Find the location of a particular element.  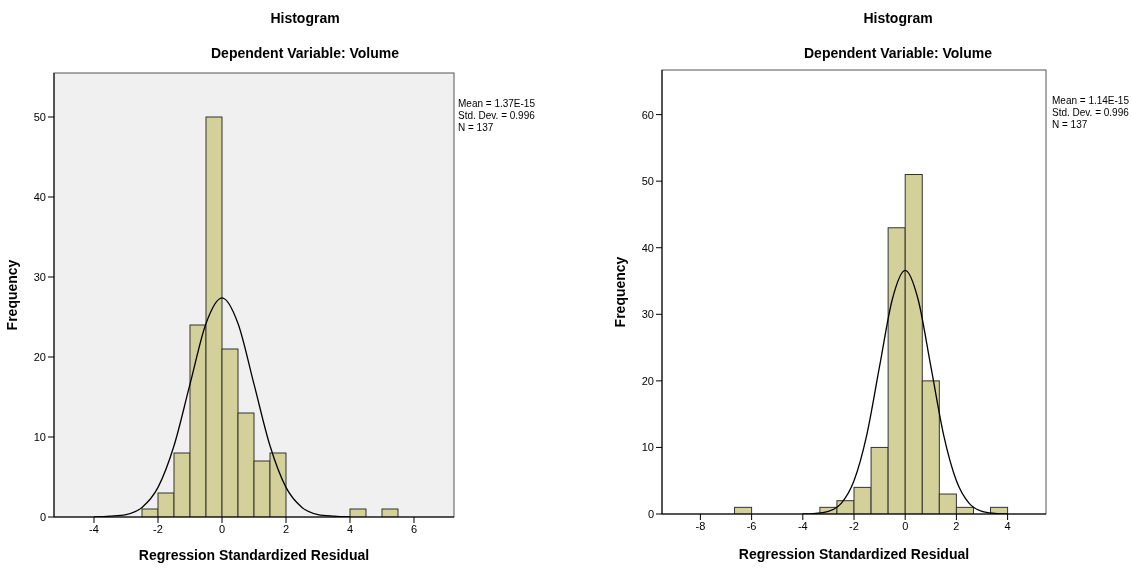

x-tick-label: 6 is located at coordinates (414, 528).